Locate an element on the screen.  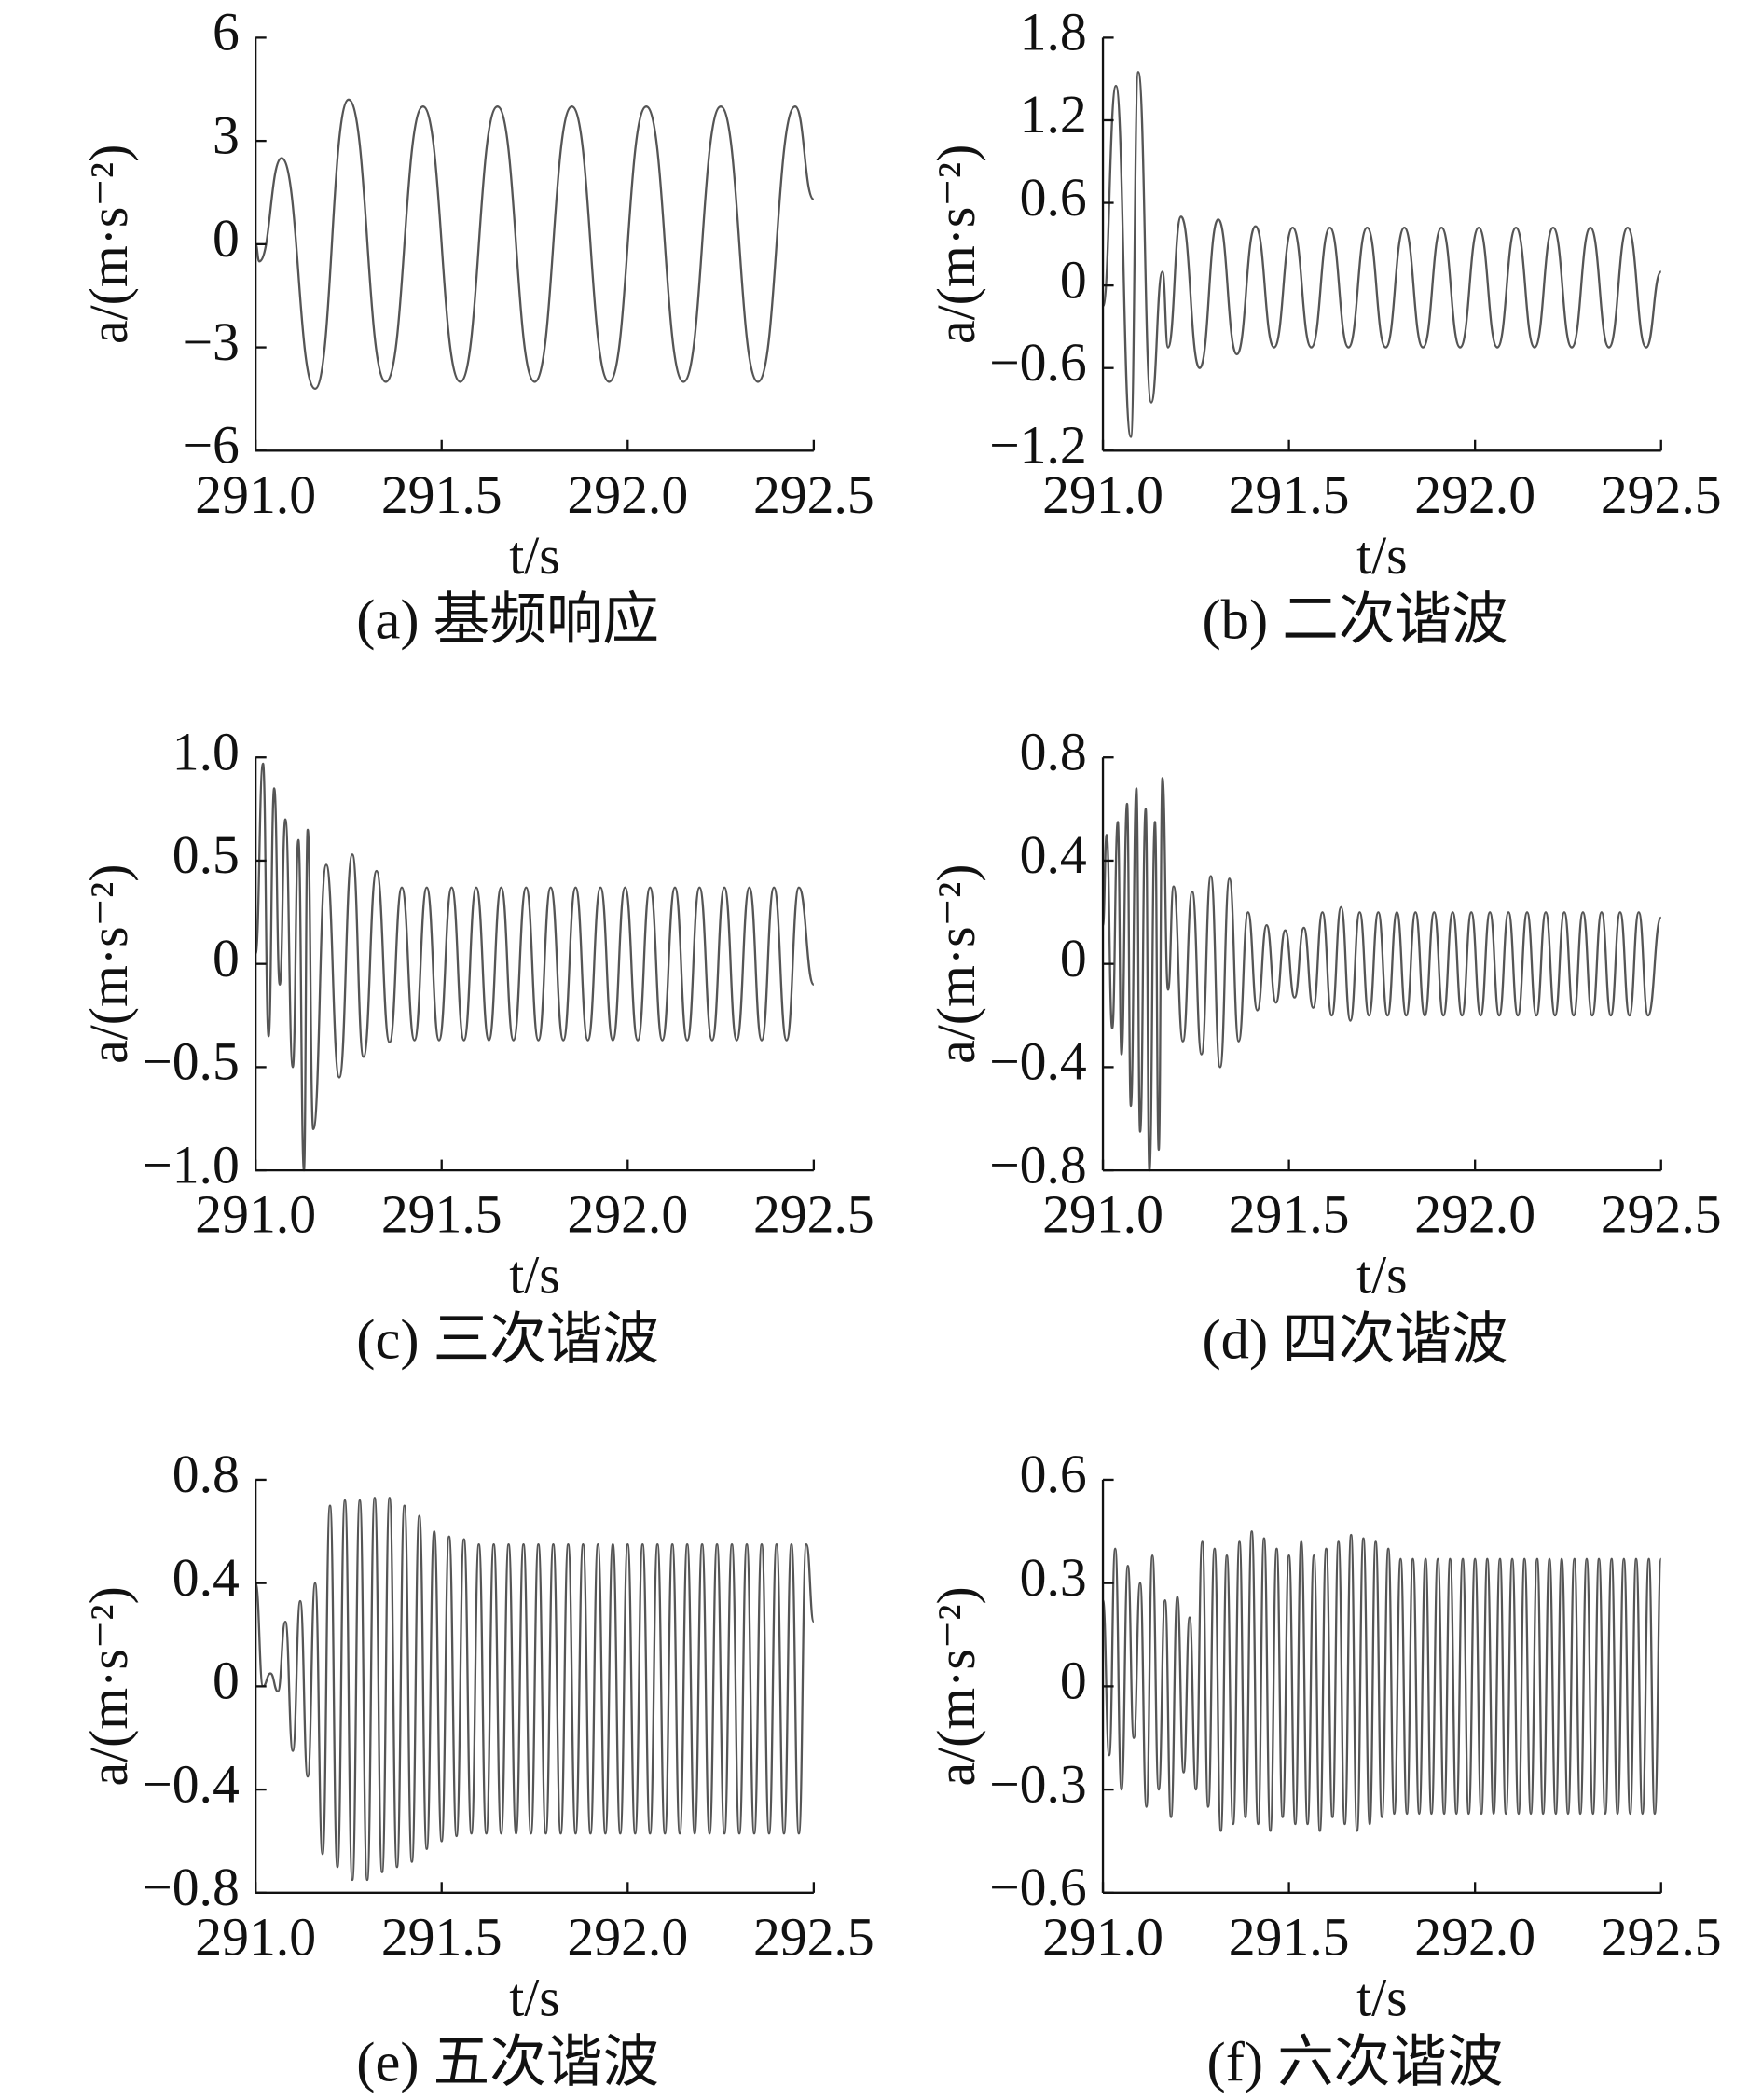
y-tick-label: 0.3 is located at coordinates (1053, 1578).